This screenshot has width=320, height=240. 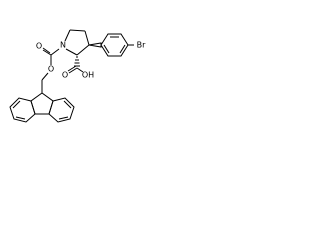 I want to click on atom-label: Br, so click(x=141, y=45).